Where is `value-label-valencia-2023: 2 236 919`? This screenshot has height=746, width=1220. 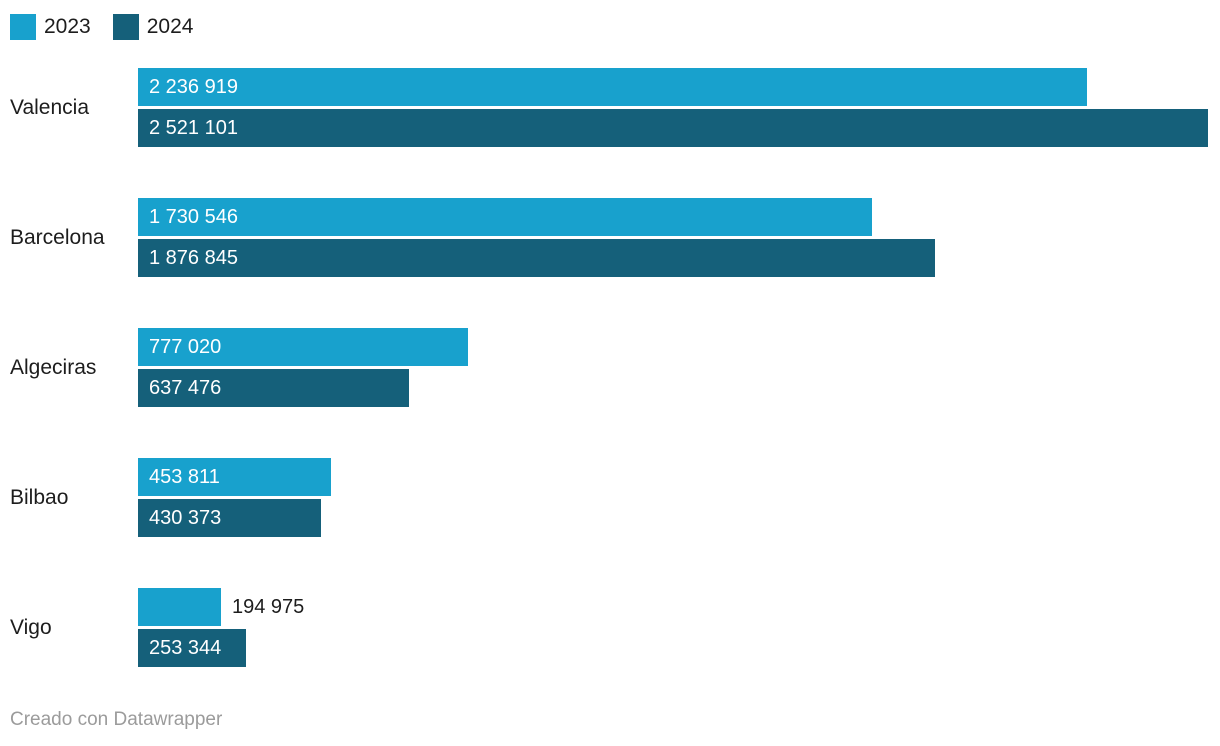 value-label-valencia-2023: 2 236 919 is located at coordinates (193, 87).